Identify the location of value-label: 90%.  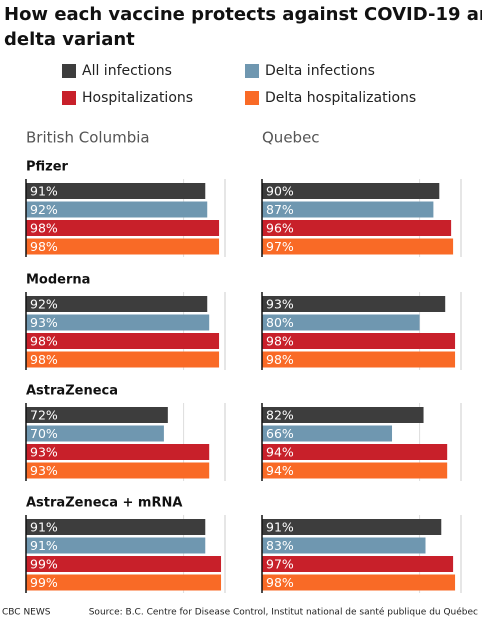
(280, 191).